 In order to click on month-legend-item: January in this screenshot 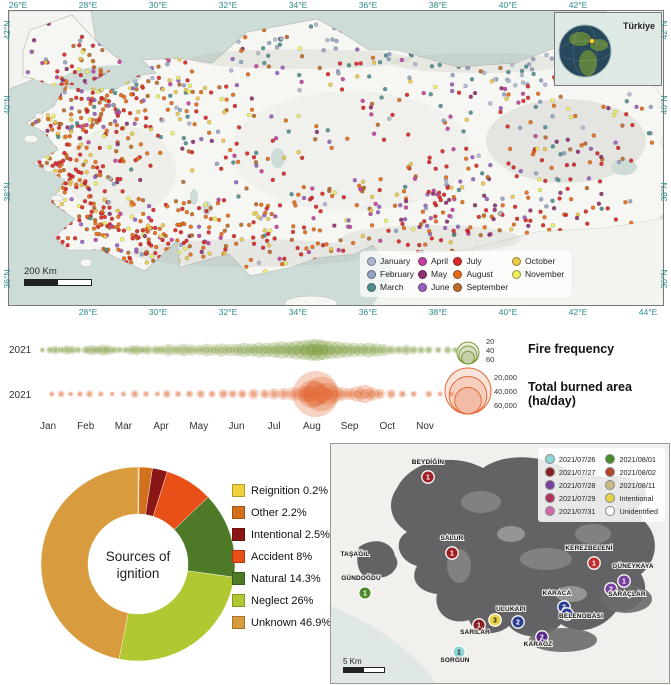, I will do `click(390, 261)`.